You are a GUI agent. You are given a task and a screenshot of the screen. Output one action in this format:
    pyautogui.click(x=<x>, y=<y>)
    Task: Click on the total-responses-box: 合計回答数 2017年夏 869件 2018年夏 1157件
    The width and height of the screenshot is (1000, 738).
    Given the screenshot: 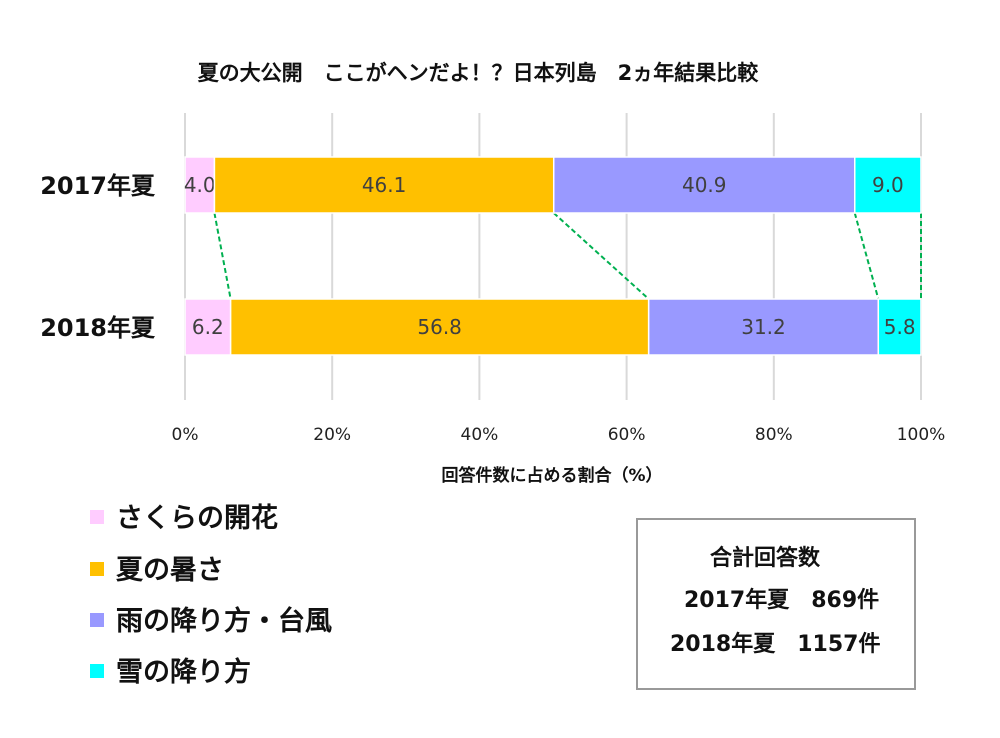 What is the action you would take?
    pyautogui.click(x=776, y=604)
    